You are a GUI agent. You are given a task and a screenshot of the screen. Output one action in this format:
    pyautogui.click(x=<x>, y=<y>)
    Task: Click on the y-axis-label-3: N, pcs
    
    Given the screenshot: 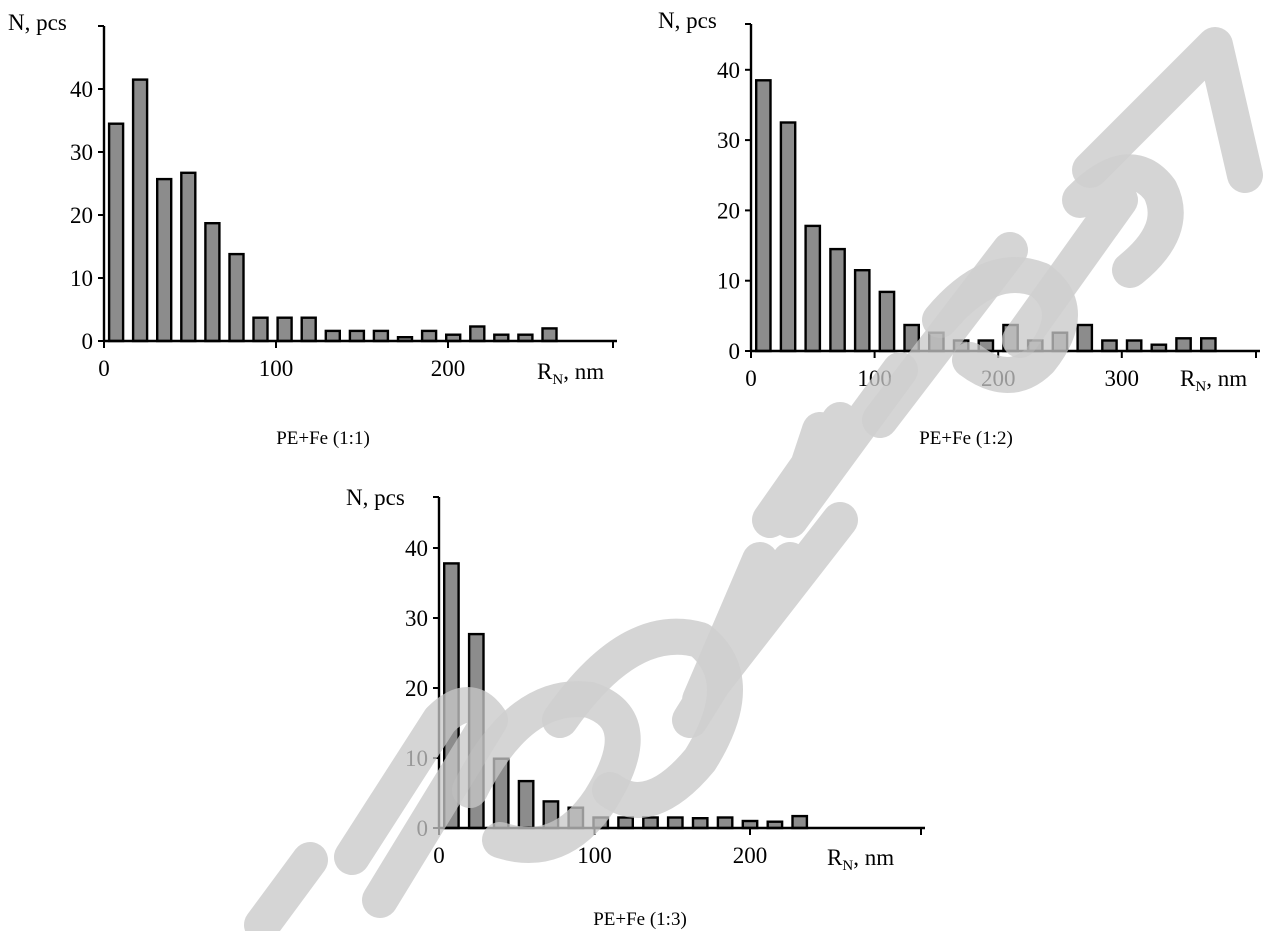 What is the action you would take?
    pyautogui.click(x=375, y=497)
    